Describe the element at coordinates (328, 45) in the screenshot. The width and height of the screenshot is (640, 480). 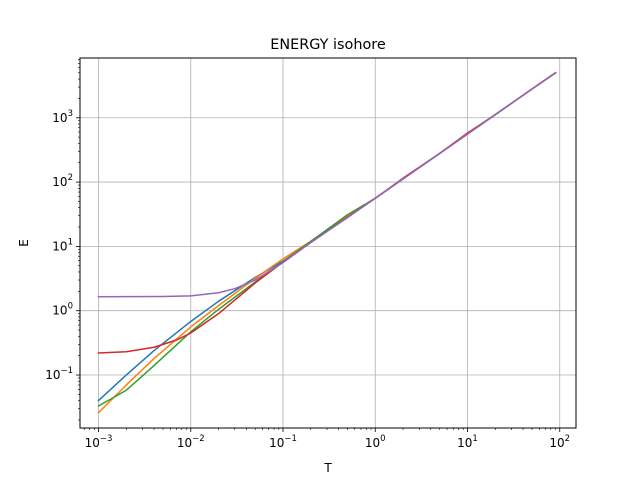
I see `chart-title: ENERGY isohore` at that location.